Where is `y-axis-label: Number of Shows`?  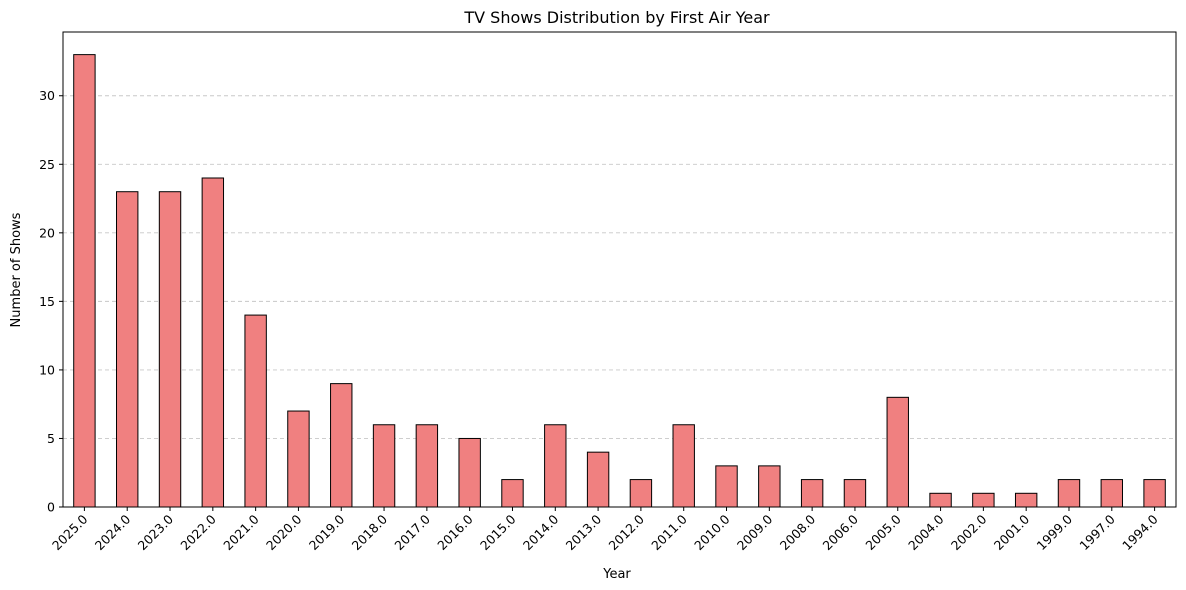 y-axis-label: Number of Shows is located at coordinates (16, 269).